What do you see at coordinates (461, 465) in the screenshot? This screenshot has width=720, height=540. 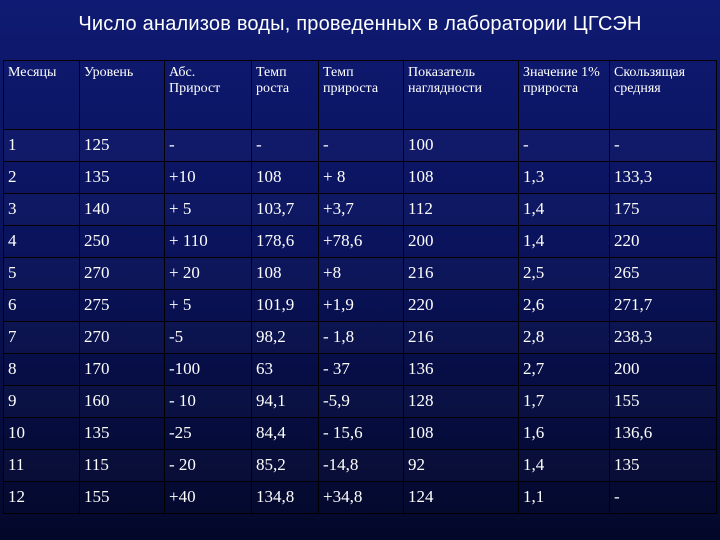 I see `table-cell: 92` at bounding box center [461, 465].